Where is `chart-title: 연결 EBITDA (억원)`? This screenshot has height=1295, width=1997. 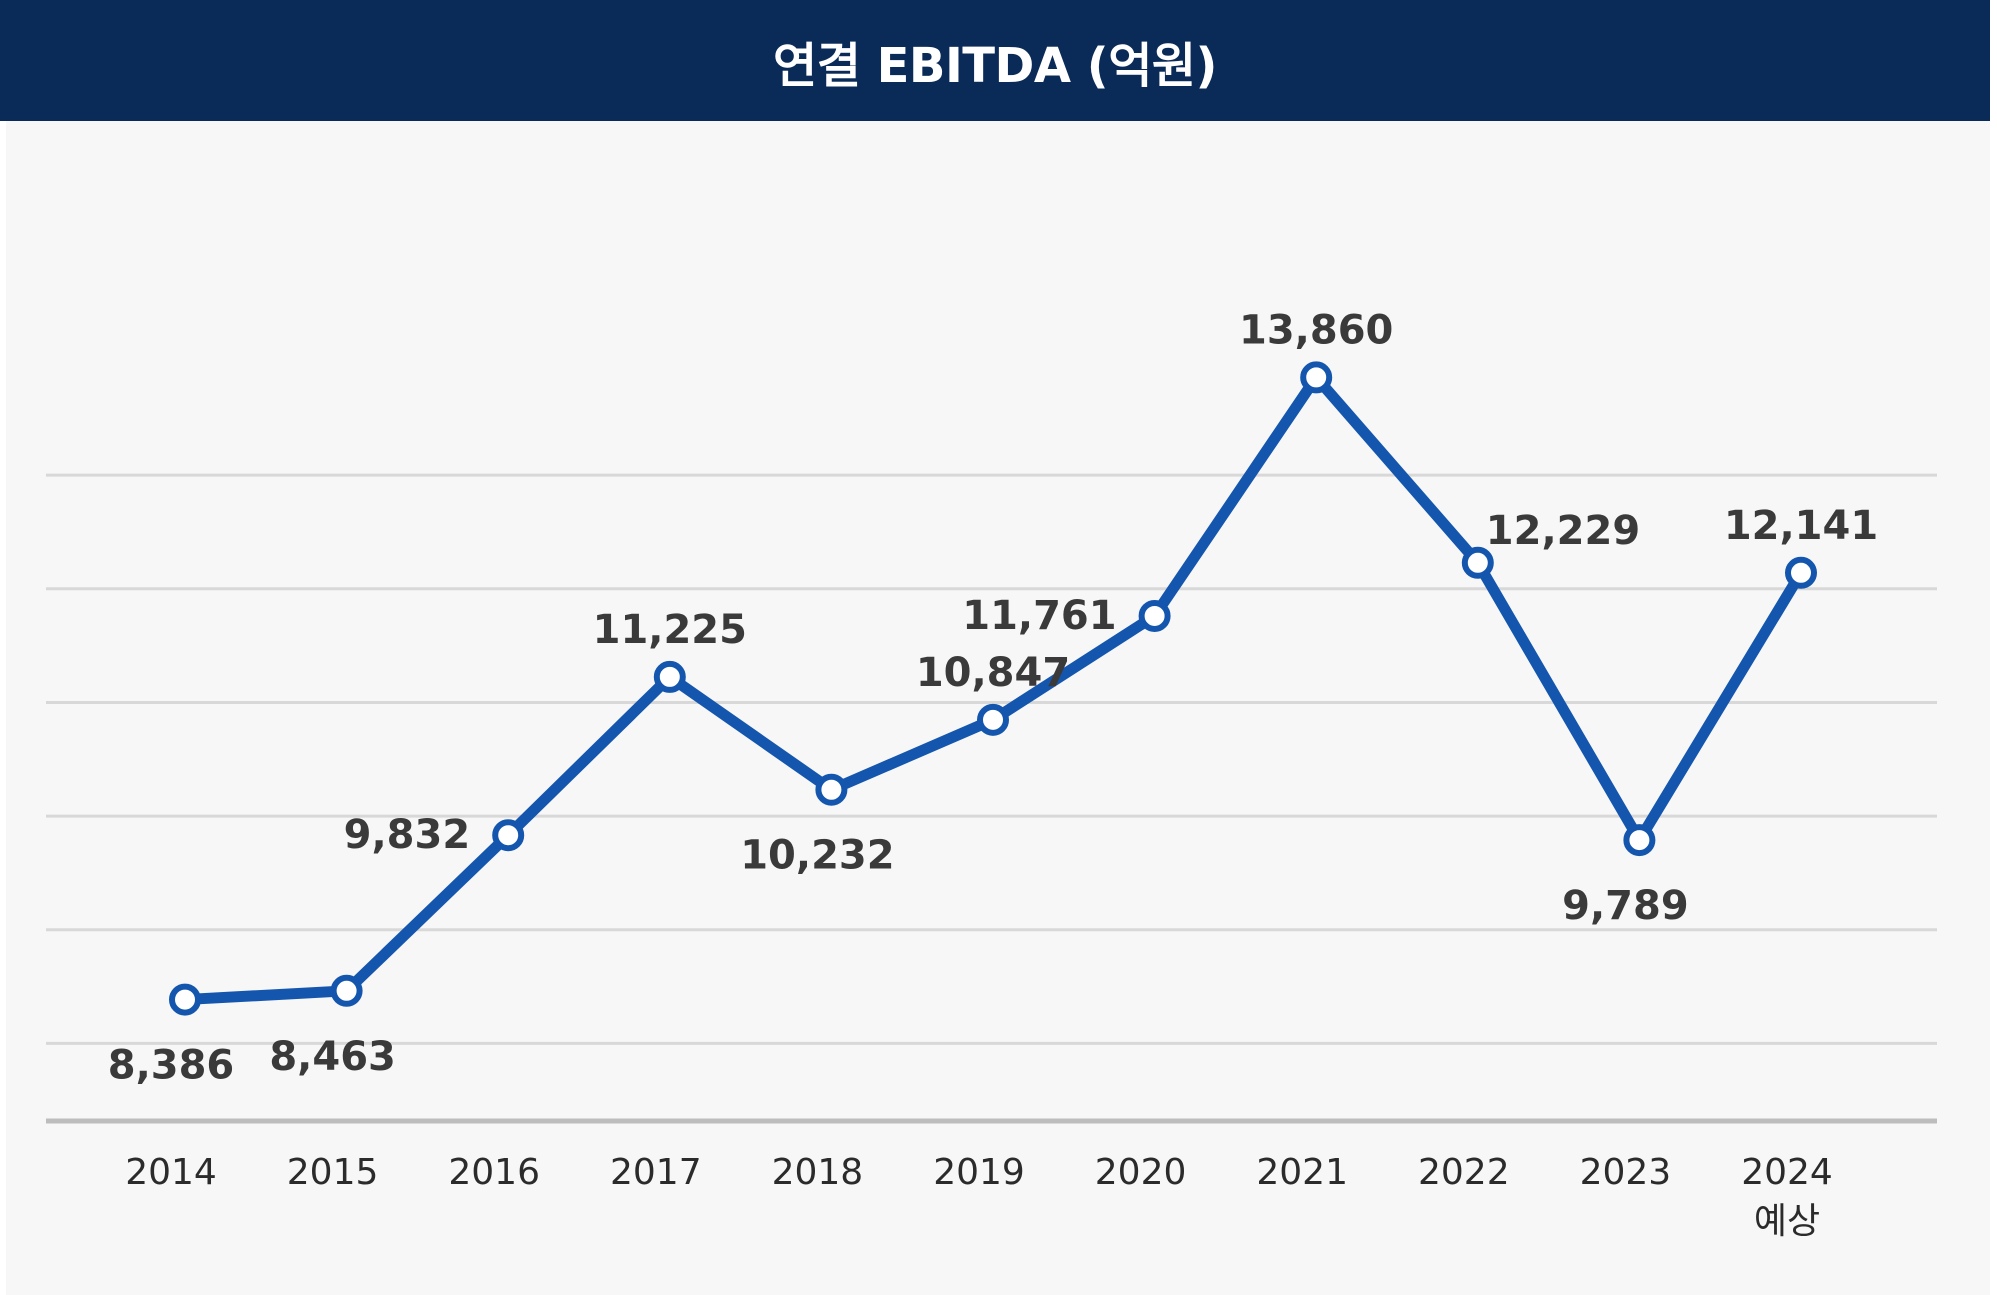 chart-title: 연결 EBITDA (억원) is located at coordinates (995, 65).